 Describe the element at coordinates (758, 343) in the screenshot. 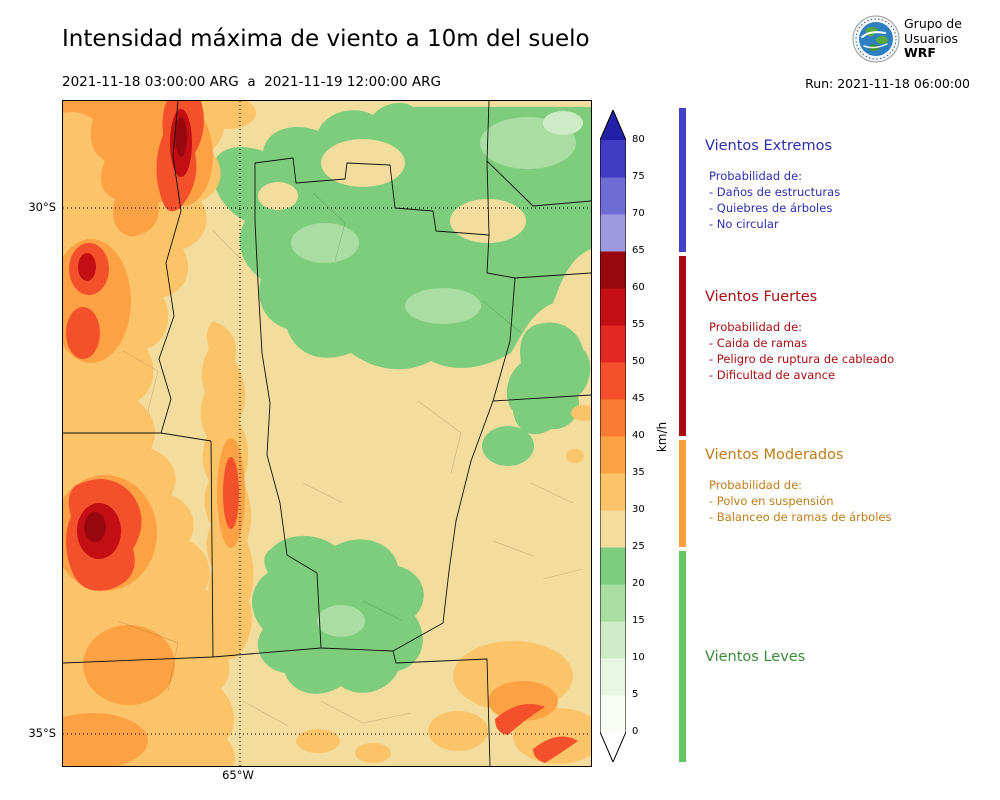

I see `legend-line: - Caida de ramas` at that location.